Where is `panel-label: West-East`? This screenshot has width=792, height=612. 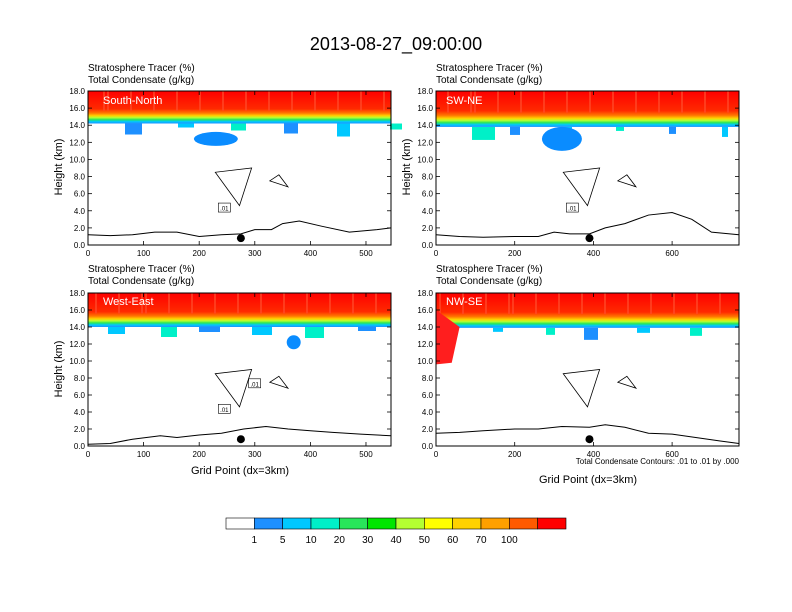 panel-label: West-East is located at coordinates (128, 302).